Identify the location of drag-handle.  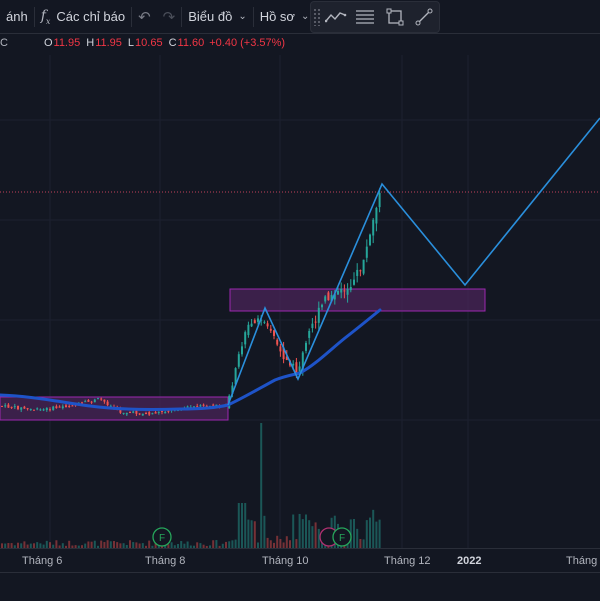
(317, 17).